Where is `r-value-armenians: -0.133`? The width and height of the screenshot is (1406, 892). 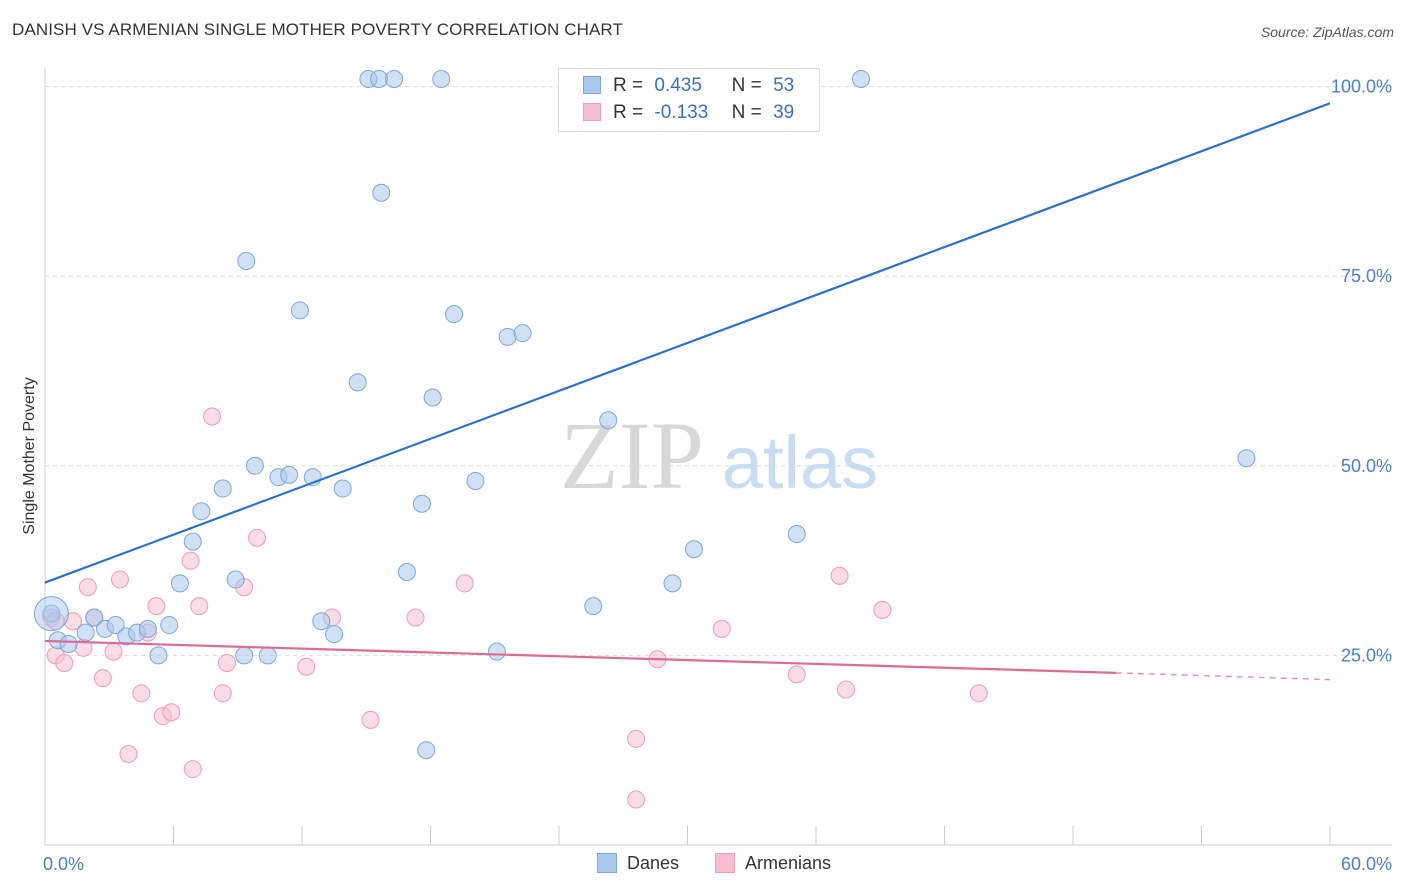 r-value-armenians: -0.133 is located at coordinates (681, 112).